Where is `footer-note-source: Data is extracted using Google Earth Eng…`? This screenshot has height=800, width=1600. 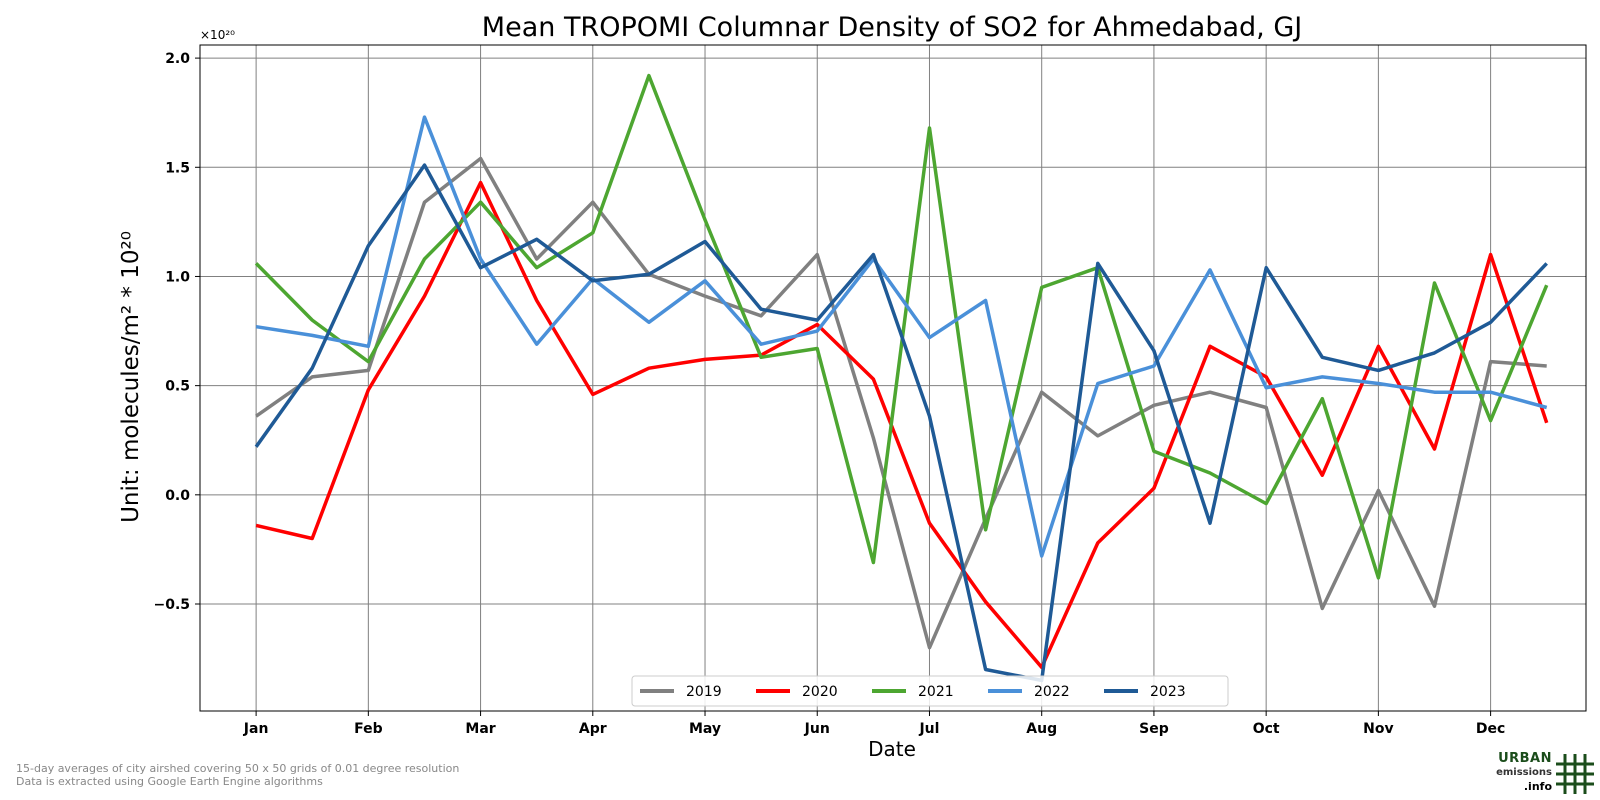 footer-note-source: Data is extracted using Google Earth Eng… is located at coordinates (169, 781).